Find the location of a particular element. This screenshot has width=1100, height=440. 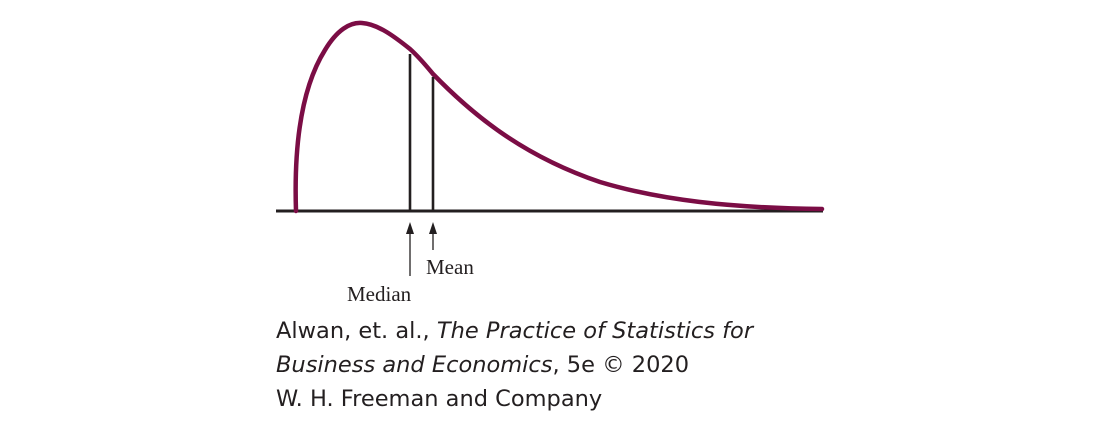

credit-line-2: Business and Economics, 5e © 2020 is located at coordinates (514, 365).